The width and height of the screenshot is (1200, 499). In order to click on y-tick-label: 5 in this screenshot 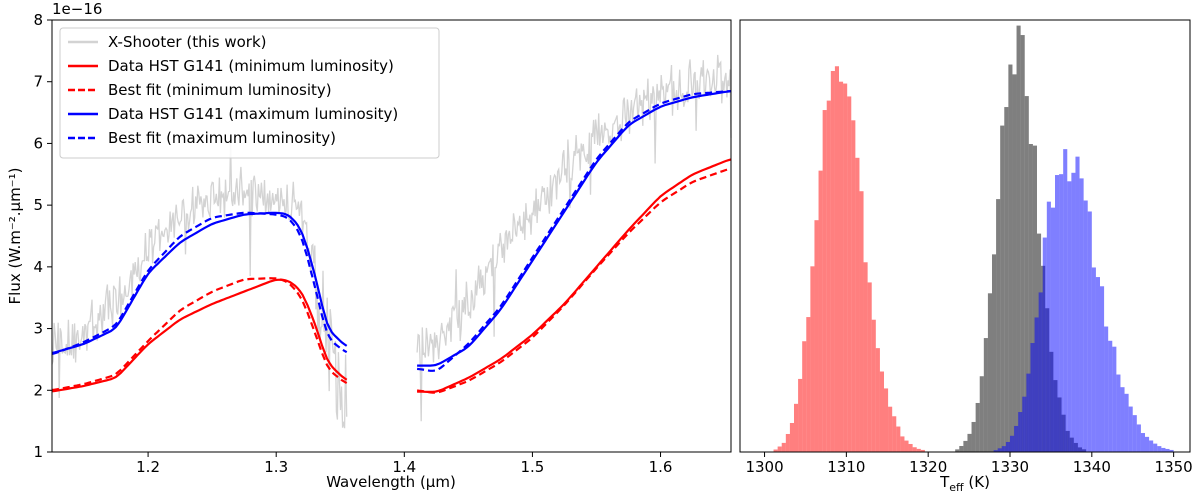, I will do `click(38, 205)`.